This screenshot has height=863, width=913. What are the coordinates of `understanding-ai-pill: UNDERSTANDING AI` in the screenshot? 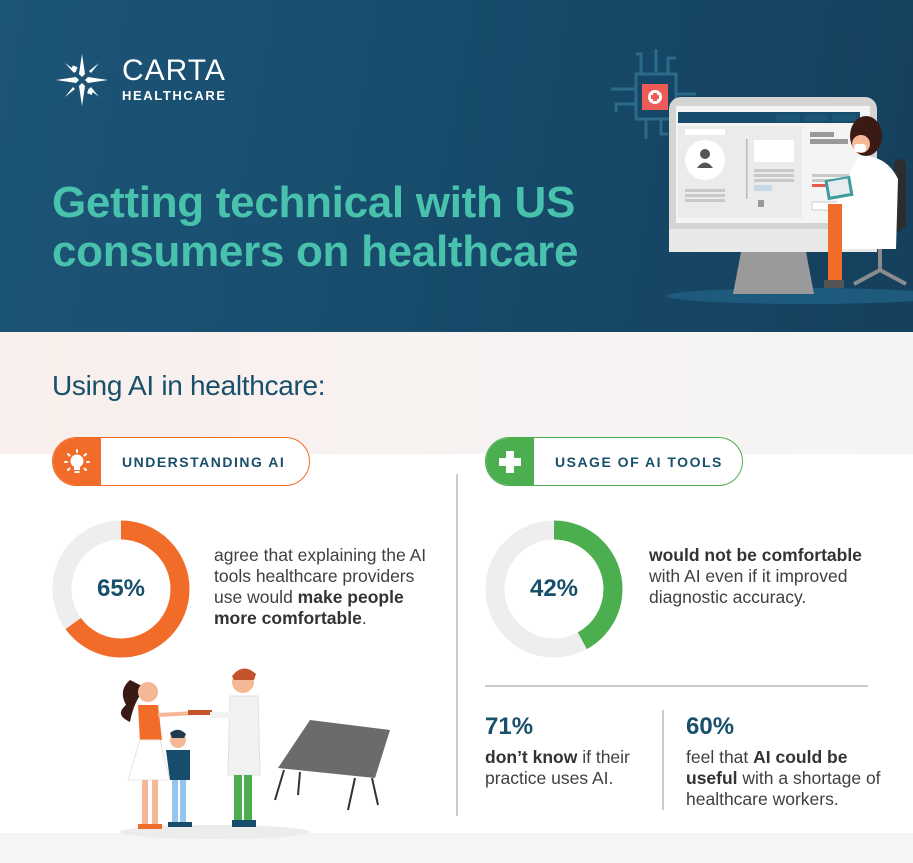 It's located at (181, 461).